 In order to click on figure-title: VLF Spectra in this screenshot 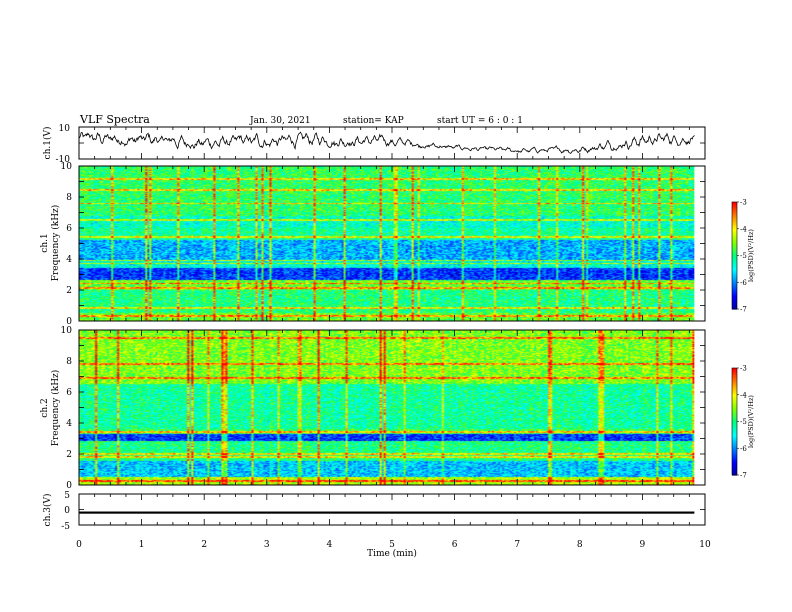, I will do `click(114, 119)`.